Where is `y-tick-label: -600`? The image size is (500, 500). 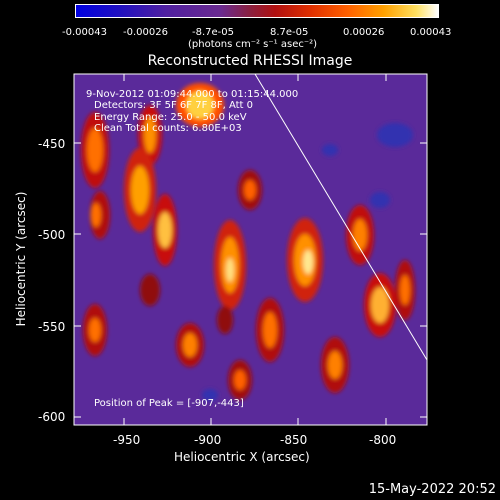 y-tick-label: -600 is located at coordinates (52, 417).